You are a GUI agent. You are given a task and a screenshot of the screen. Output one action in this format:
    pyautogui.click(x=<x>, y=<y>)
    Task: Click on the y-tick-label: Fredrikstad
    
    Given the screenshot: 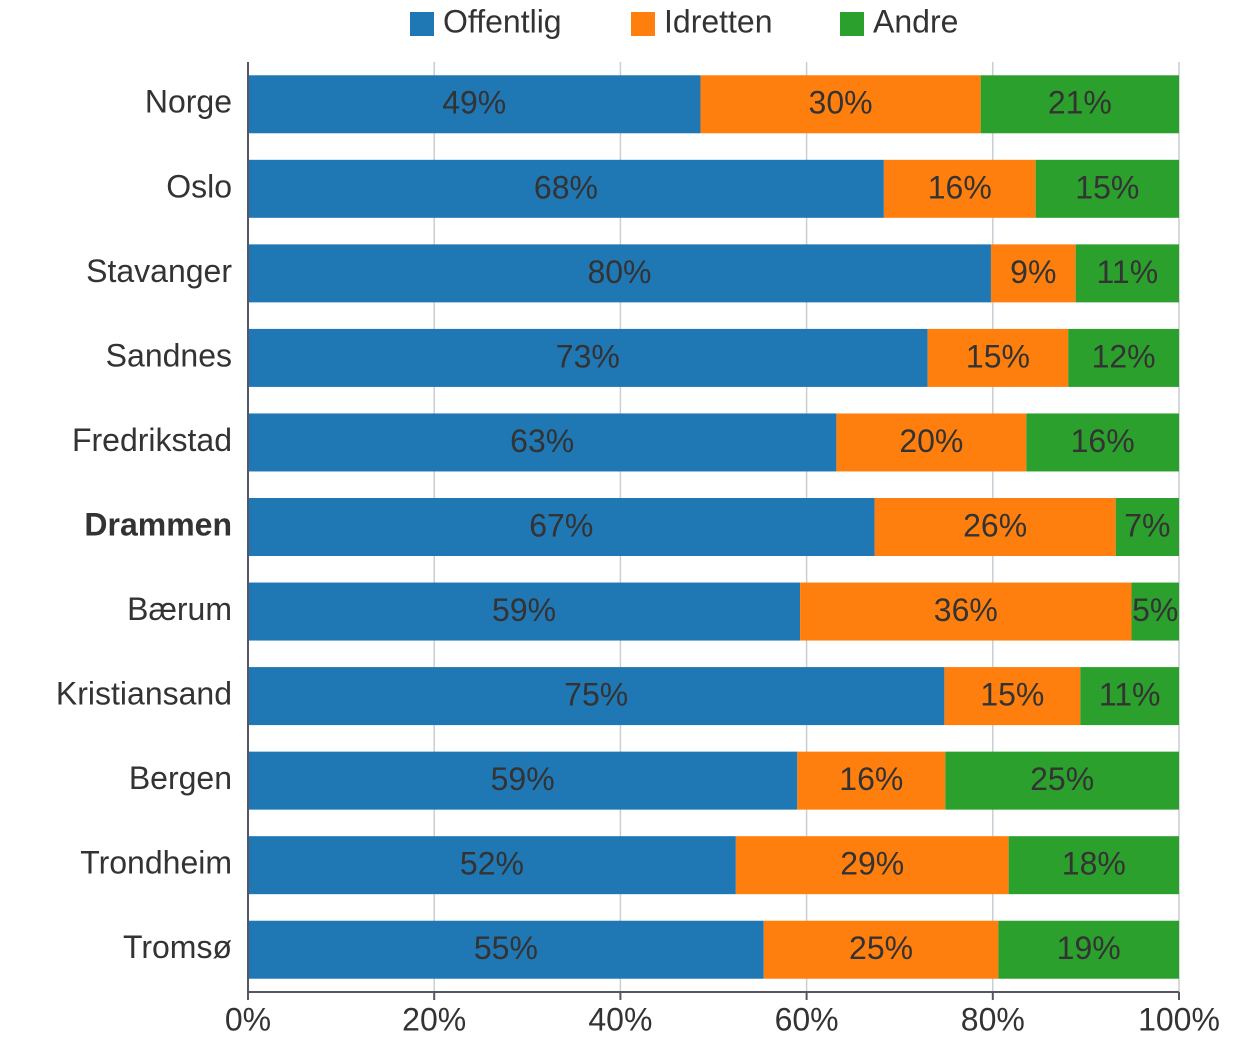 What is the action you would take?
    pyautogui.click(x=152, y=440)
    